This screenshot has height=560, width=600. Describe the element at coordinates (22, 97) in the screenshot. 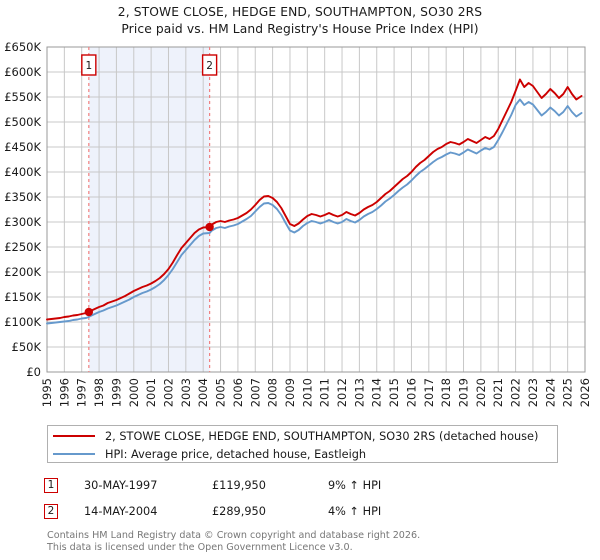

I see `y-axis-tick-label: £550K` at that location.